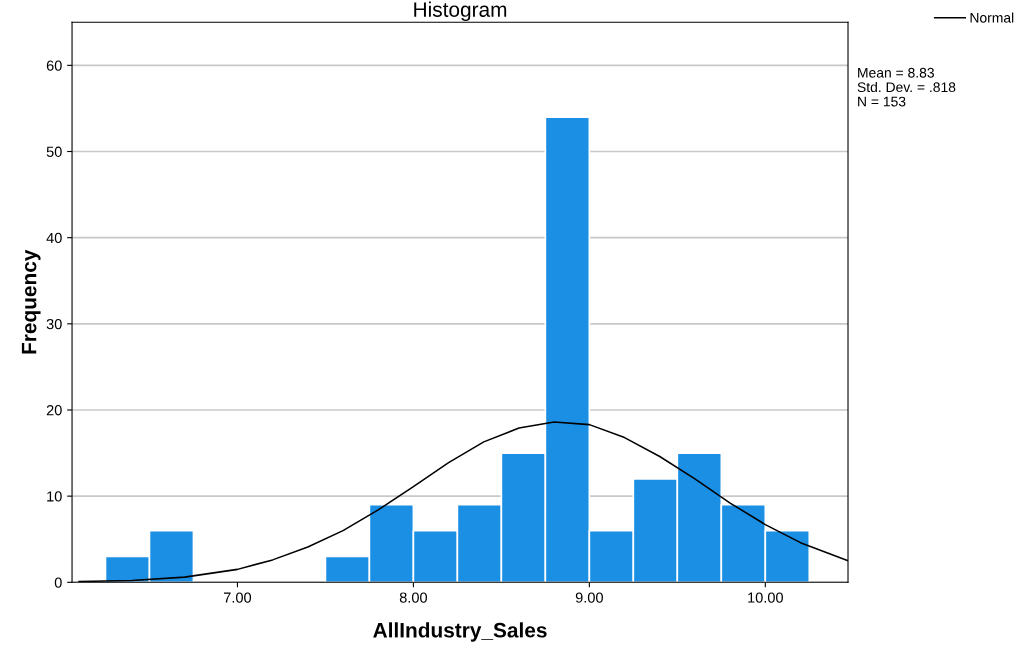 The image size is (1019, 655). I want to click on y-tick-label: 50, so click(54, 151).